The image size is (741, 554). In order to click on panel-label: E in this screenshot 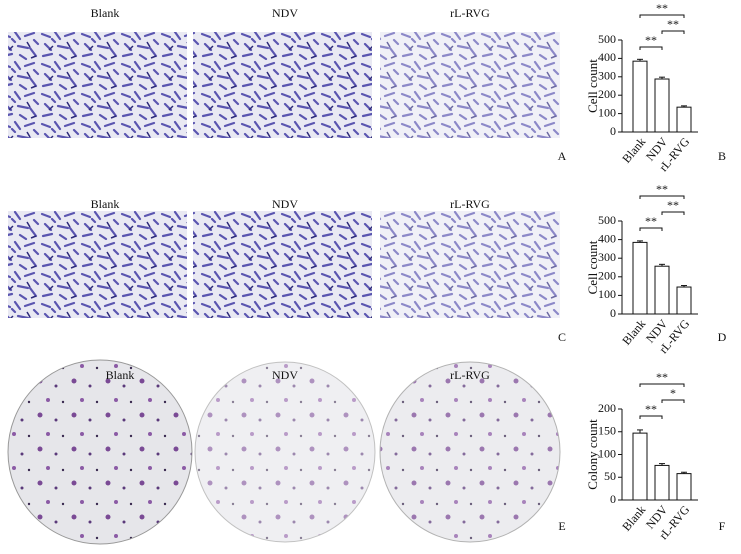, I will do `click(561, 526)`.